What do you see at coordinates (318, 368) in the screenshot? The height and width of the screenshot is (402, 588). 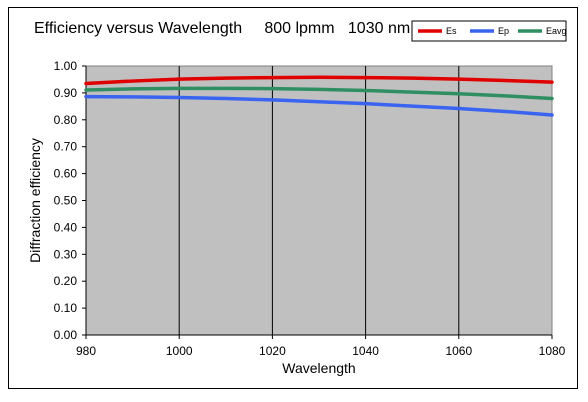 I see `x-axis-label: Wavelength` at bounding box center [318, 368].